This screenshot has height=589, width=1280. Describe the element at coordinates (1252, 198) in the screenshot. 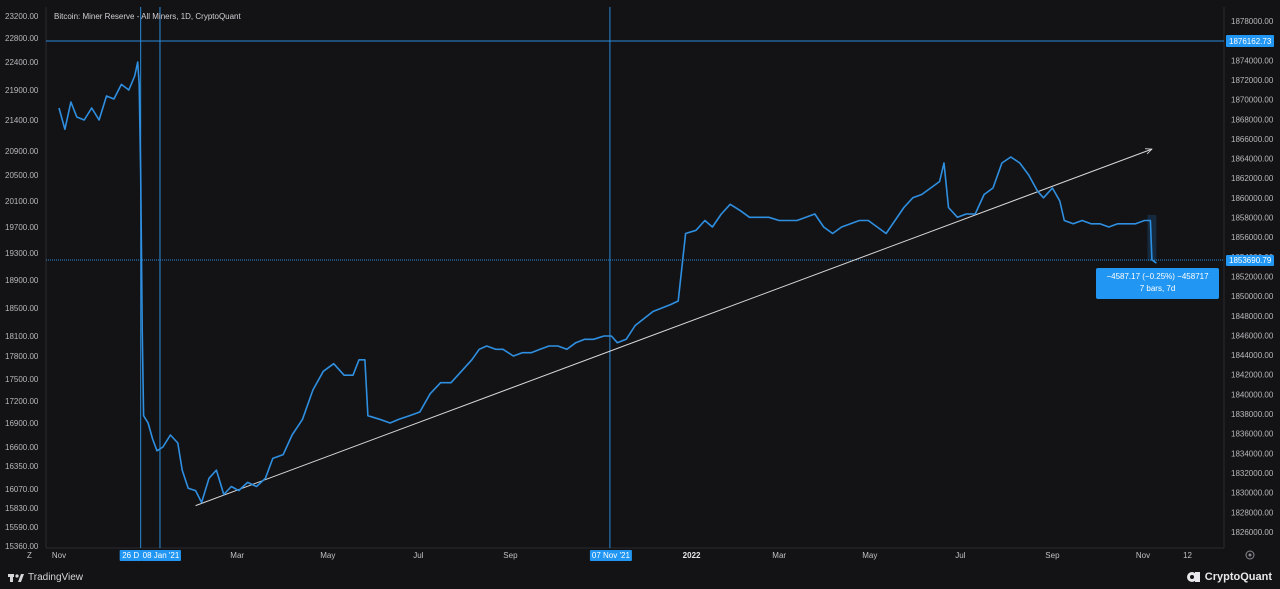

I see `y-tick-right: 1860000.00` at that location.